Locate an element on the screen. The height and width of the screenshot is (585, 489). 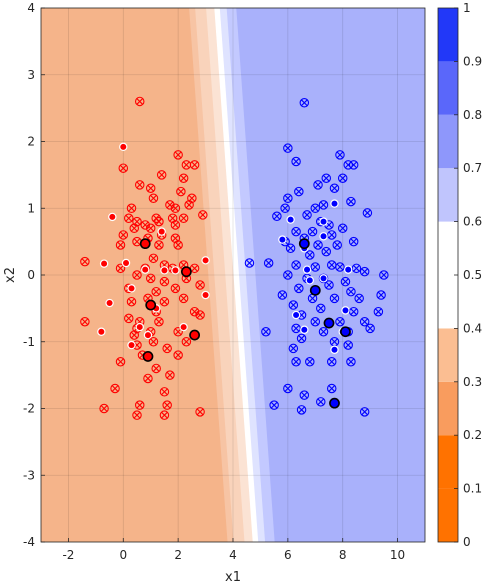
colorbar-tick-label: 0.1 is located at coordinates (472, 489).